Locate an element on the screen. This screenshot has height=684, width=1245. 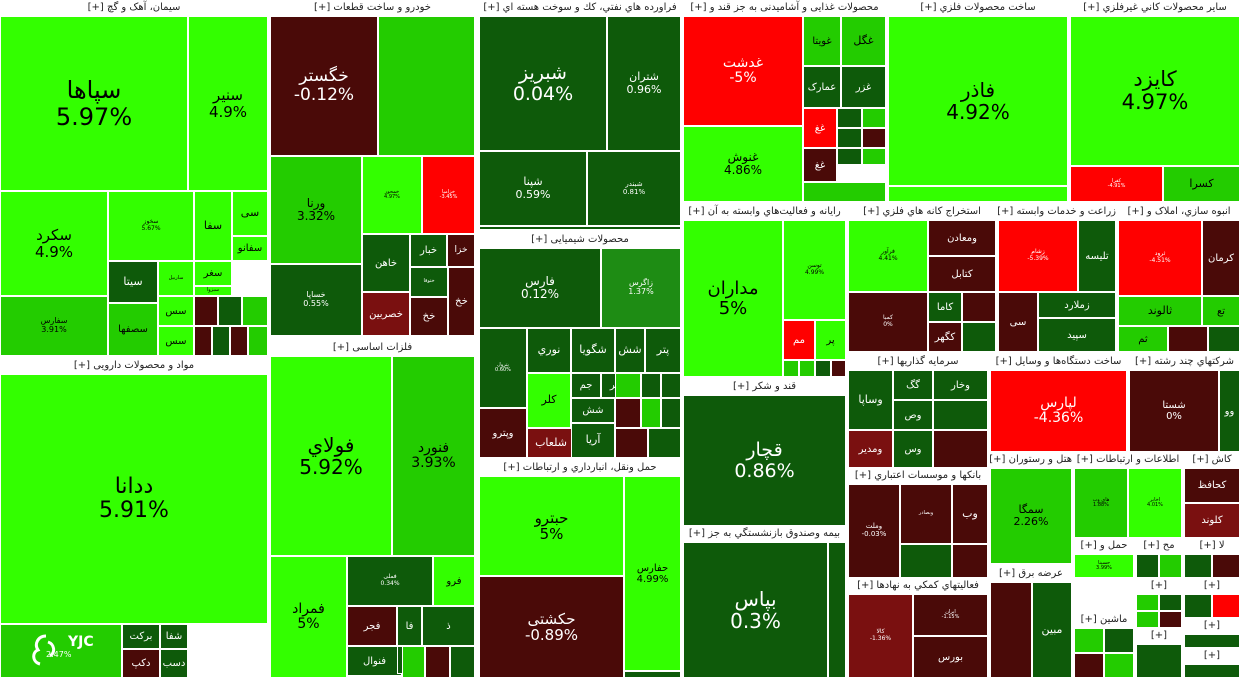
tile-خساپا: خساپا 0.55% is located at coordinates (316, 300).